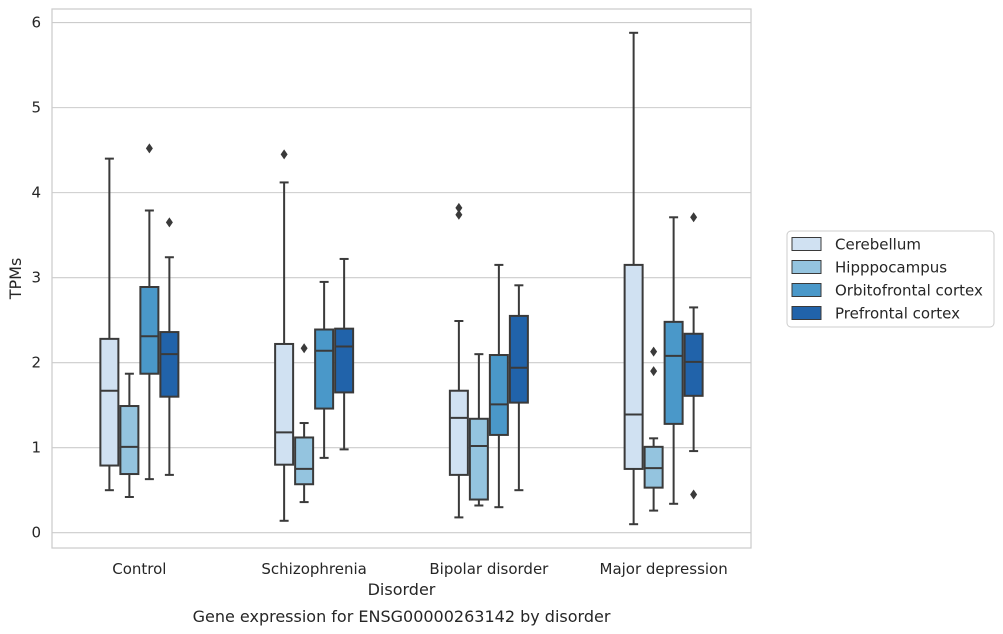 The image size is (1003, 634). Describe the element at coordinates (36, 533) in the screenshot. I see `y-tick-label: 0` at that location.